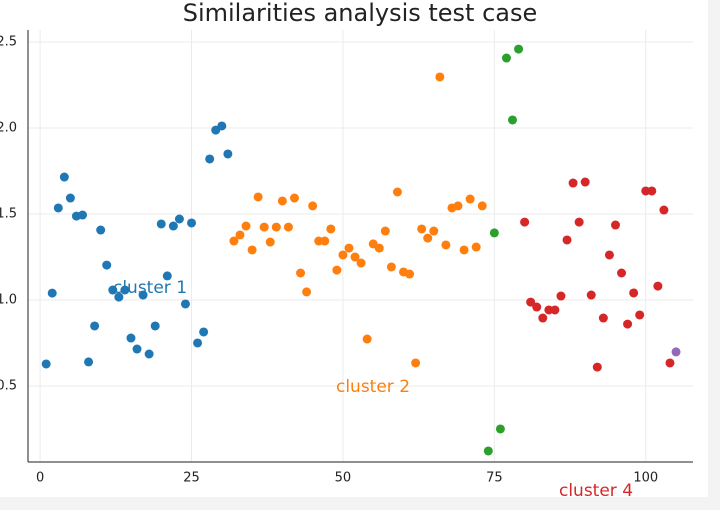 Image resolution: width=720 pixels, height=510 pixels. Describe the element at coordinates (360, 503) in the screenshot. I see `bottom-strip` at that location.